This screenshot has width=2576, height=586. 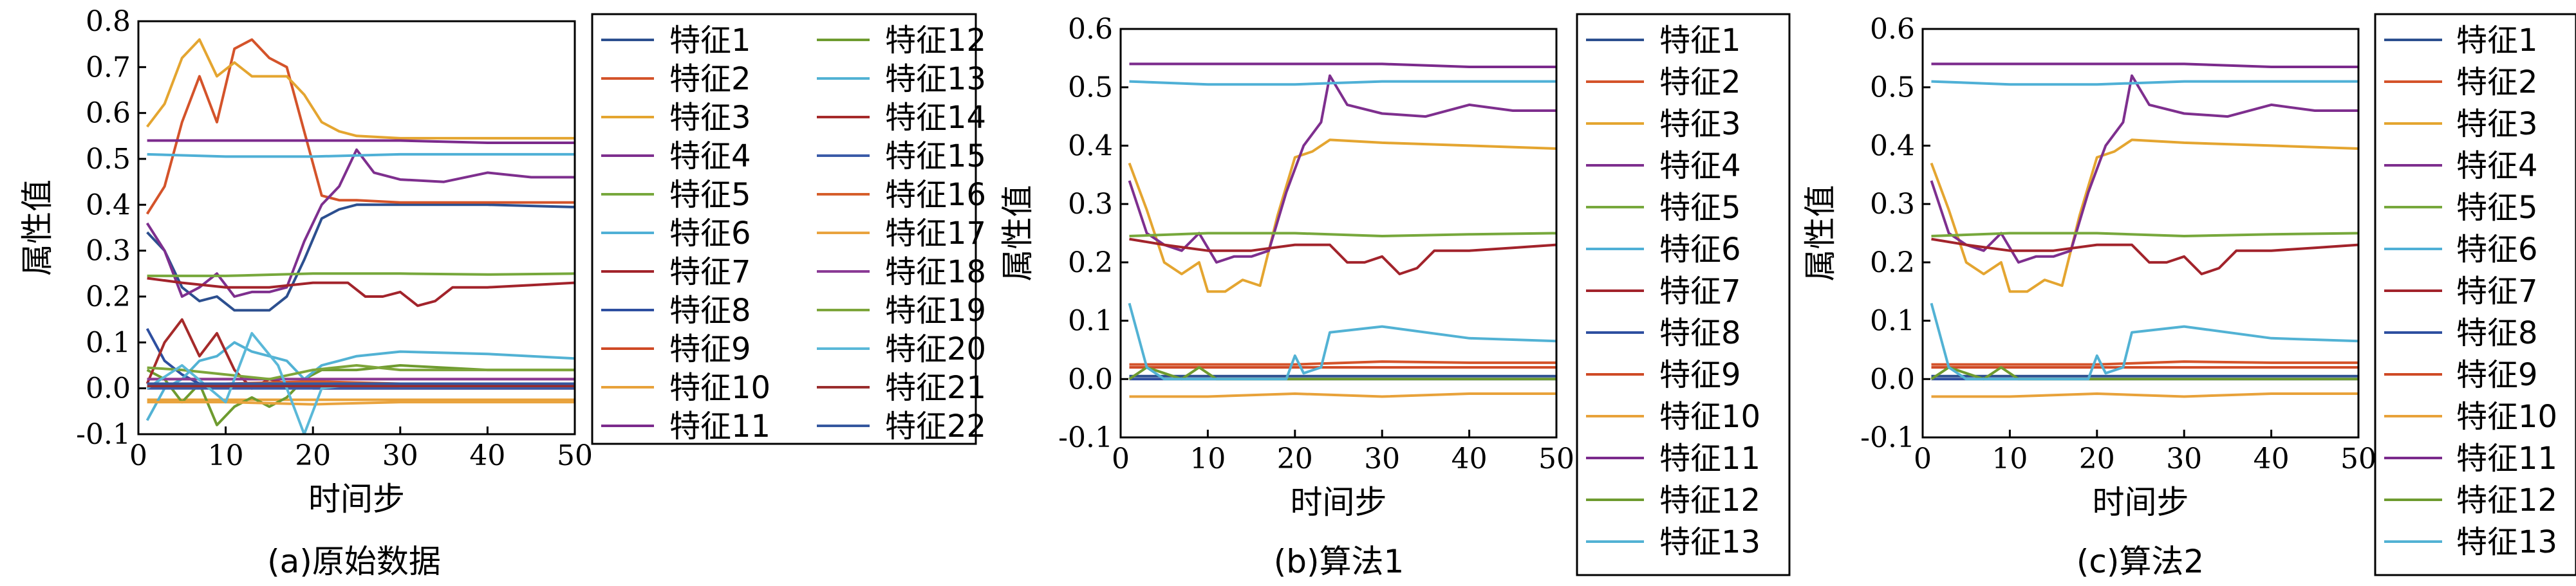 What do you see at coordinates (710, 41) in the screenshot?
I see `legend-label: 特征1` at bounding box center [710, 41].